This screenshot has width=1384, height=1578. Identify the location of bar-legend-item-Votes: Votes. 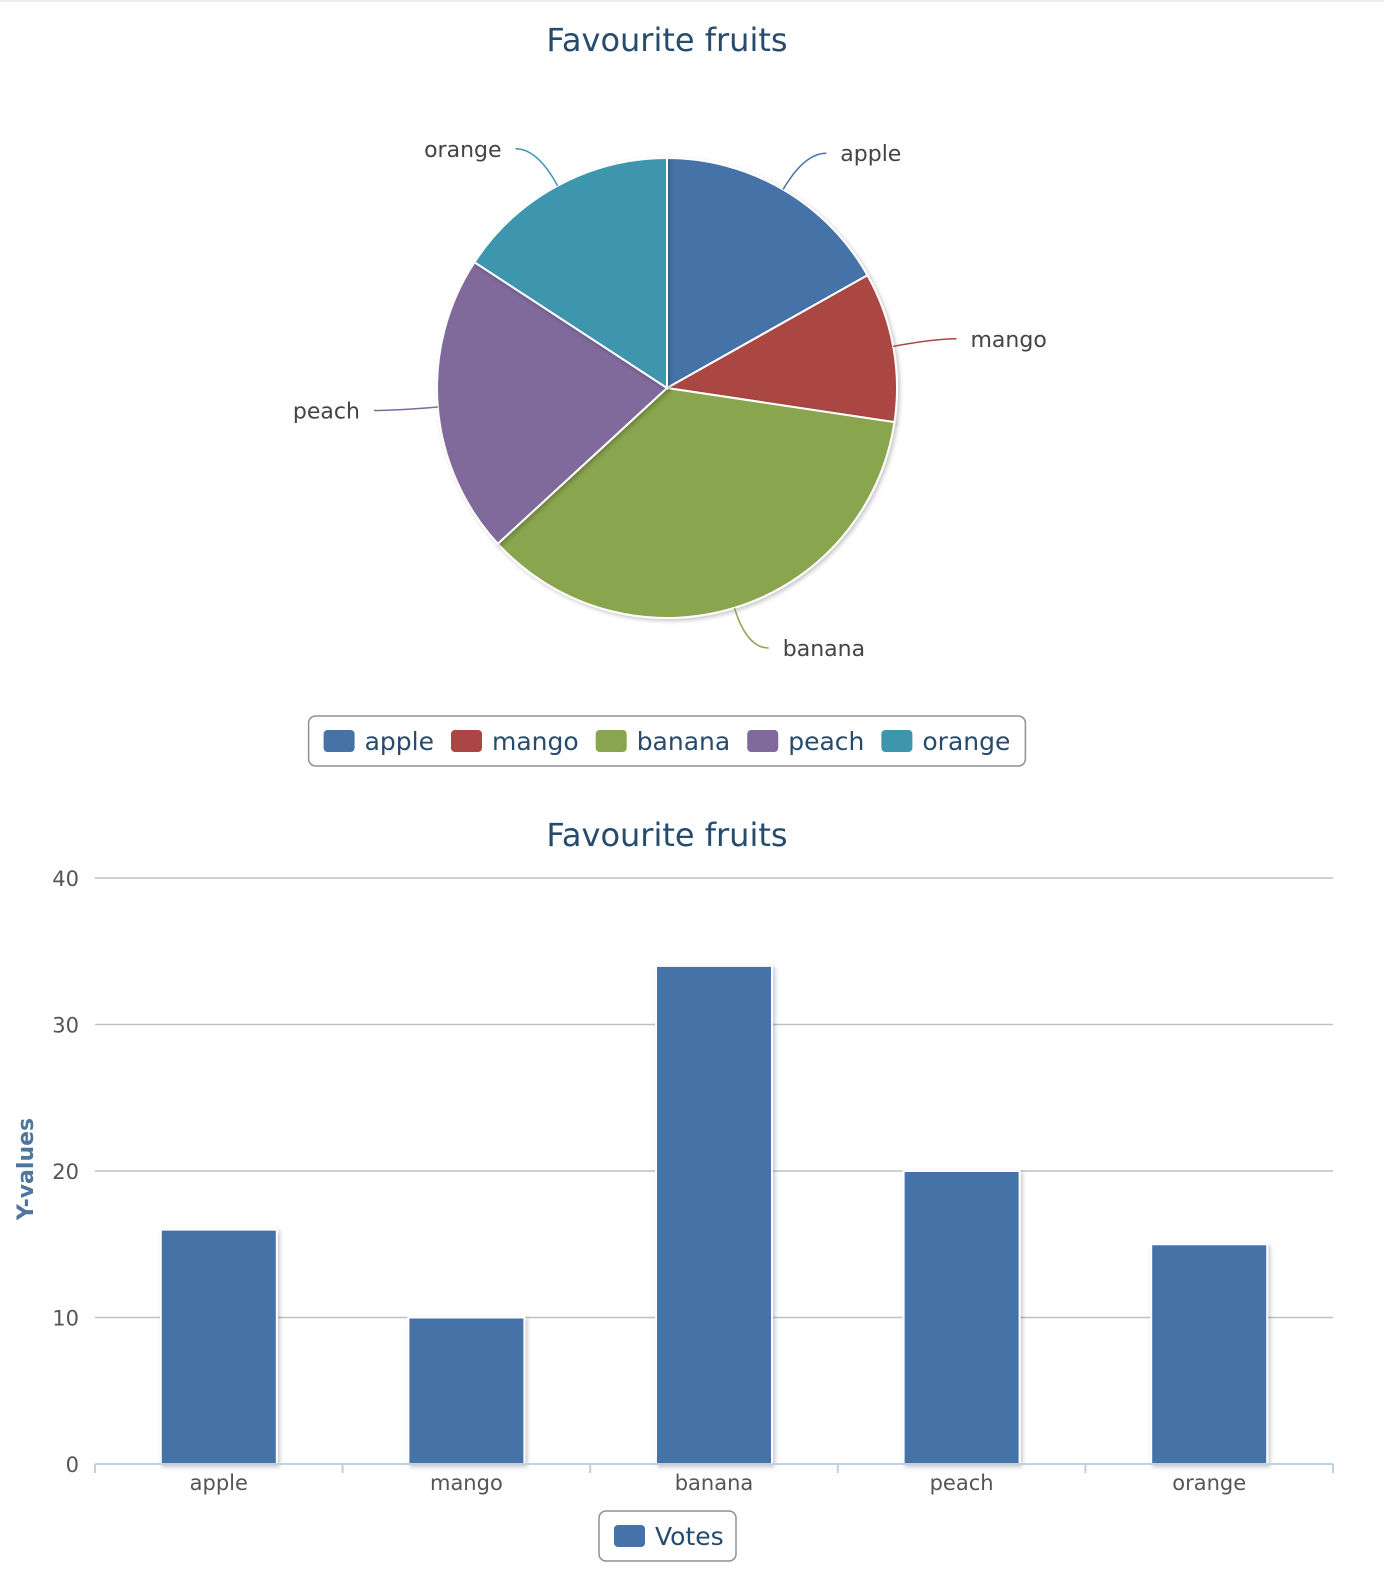
(669, 1536).